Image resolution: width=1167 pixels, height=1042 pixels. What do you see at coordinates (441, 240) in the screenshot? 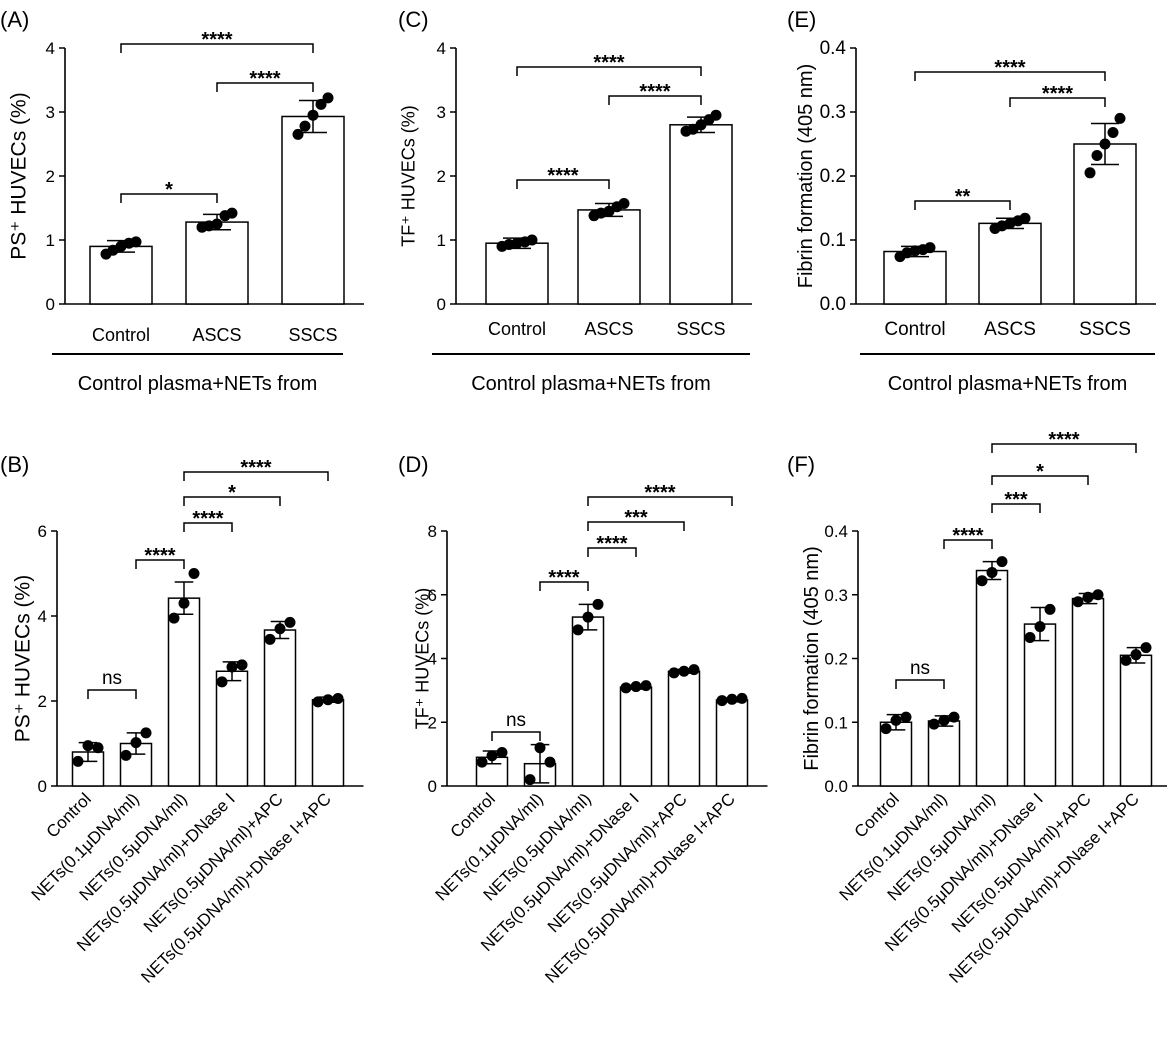
I see `y-tick-label: 1` at bounding box center [441, 240].